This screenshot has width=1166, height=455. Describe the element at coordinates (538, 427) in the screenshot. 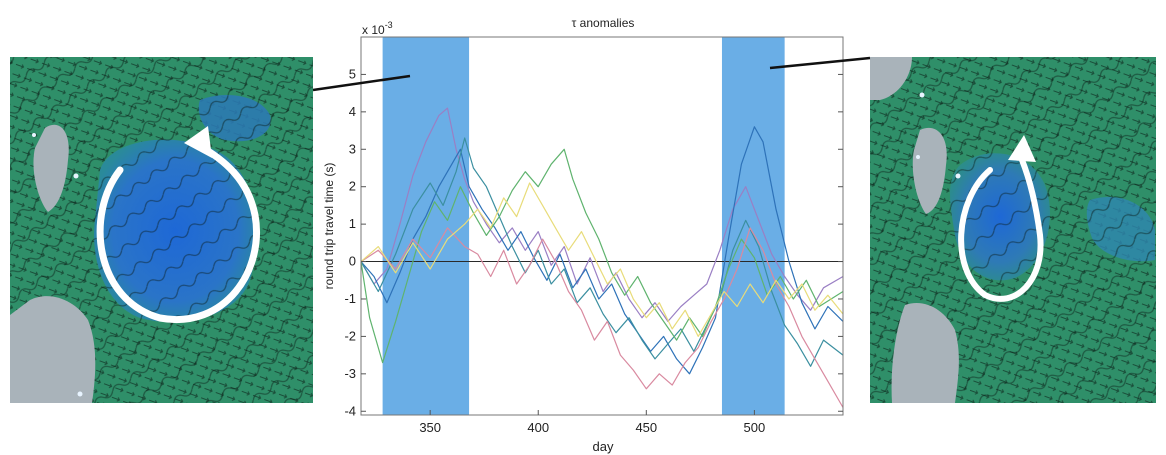

I see `x-tick-label: 400` at that location.